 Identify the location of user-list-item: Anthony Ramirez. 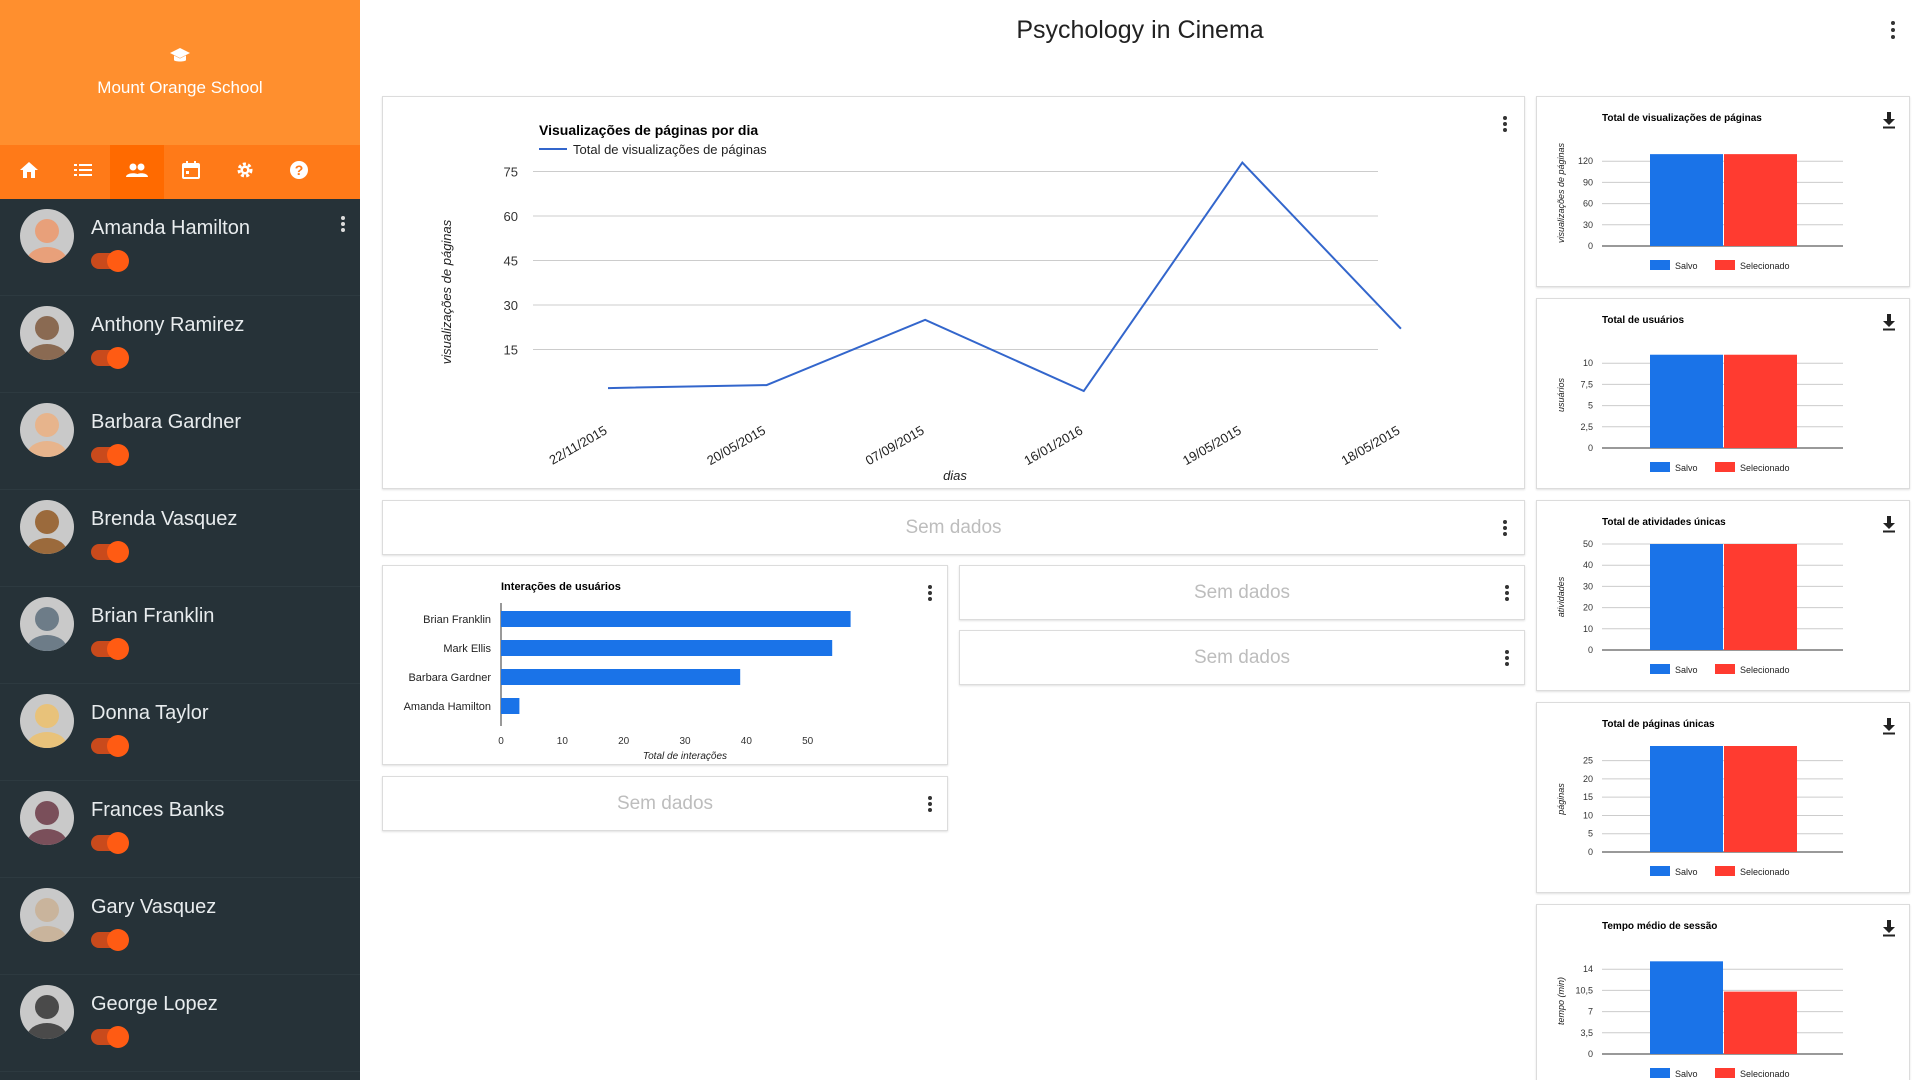
(180, 344).